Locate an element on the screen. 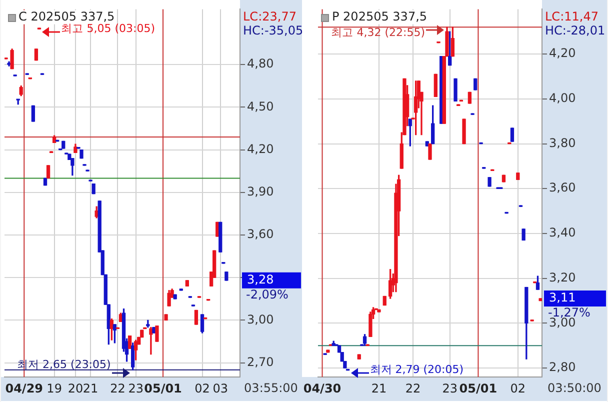 The height and width of the screenshot is (402, 608). text: HC:-28,01 is located at coordinates (575, 30).